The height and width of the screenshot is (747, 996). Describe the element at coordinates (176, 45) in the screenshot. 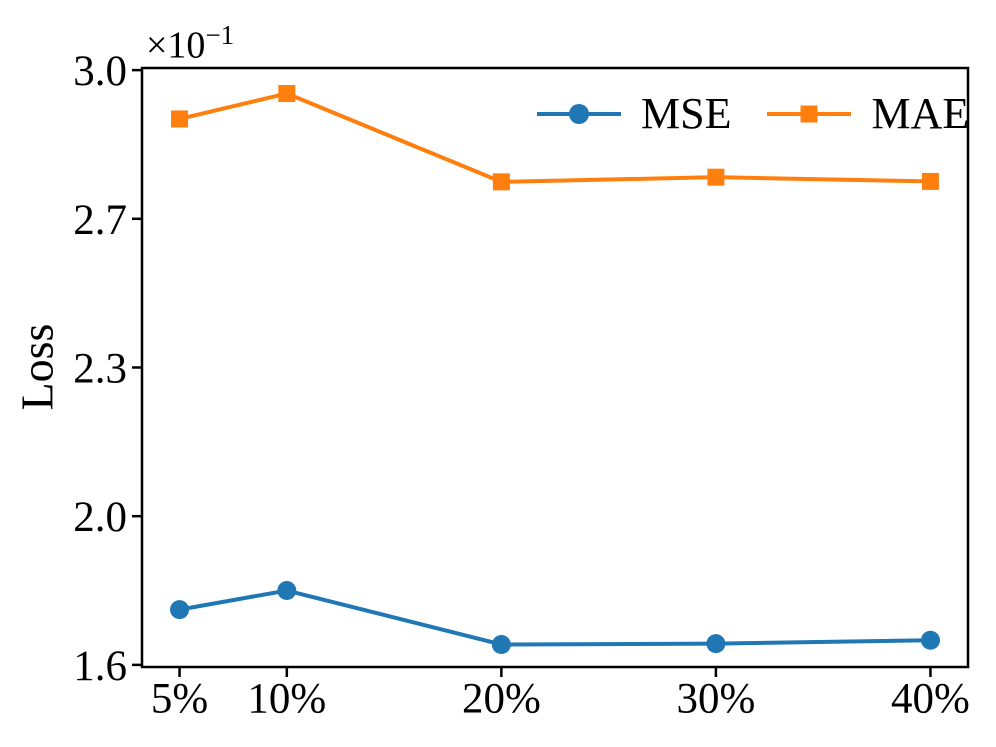

I see `offset-base: ×10` at that location.